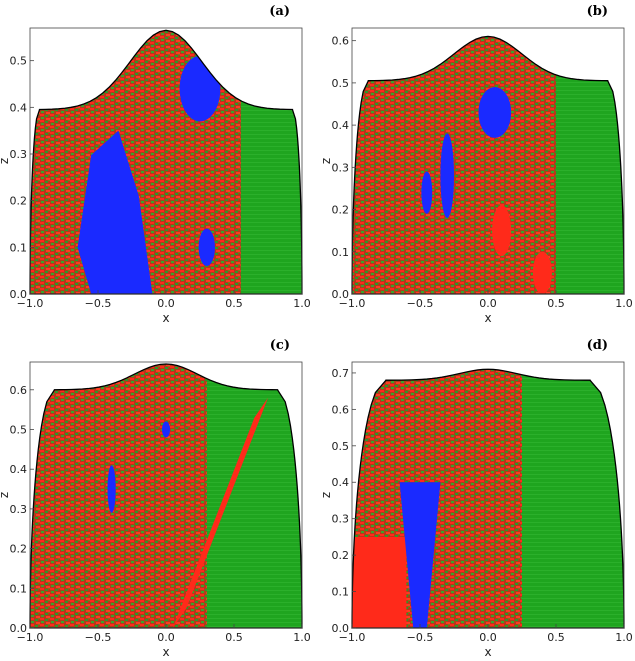  Describe the element at coordinates (280, 345) in the screenshot. I see `panel-label: (c)` at that location.